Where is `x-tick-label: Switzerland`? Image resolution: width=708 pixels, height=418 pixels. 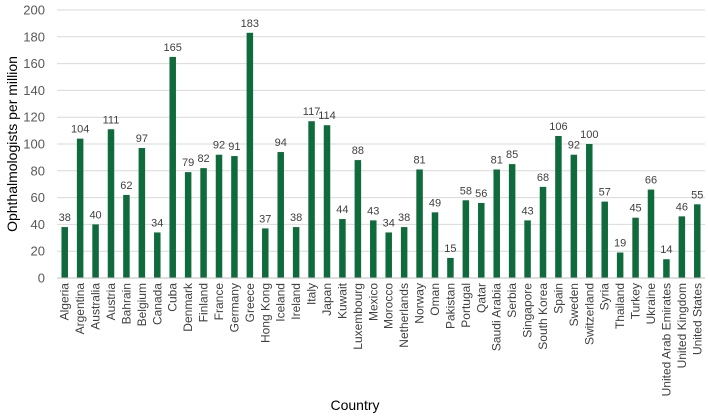
x-tick-label: Switzerland is located at coordinates (589, 314).